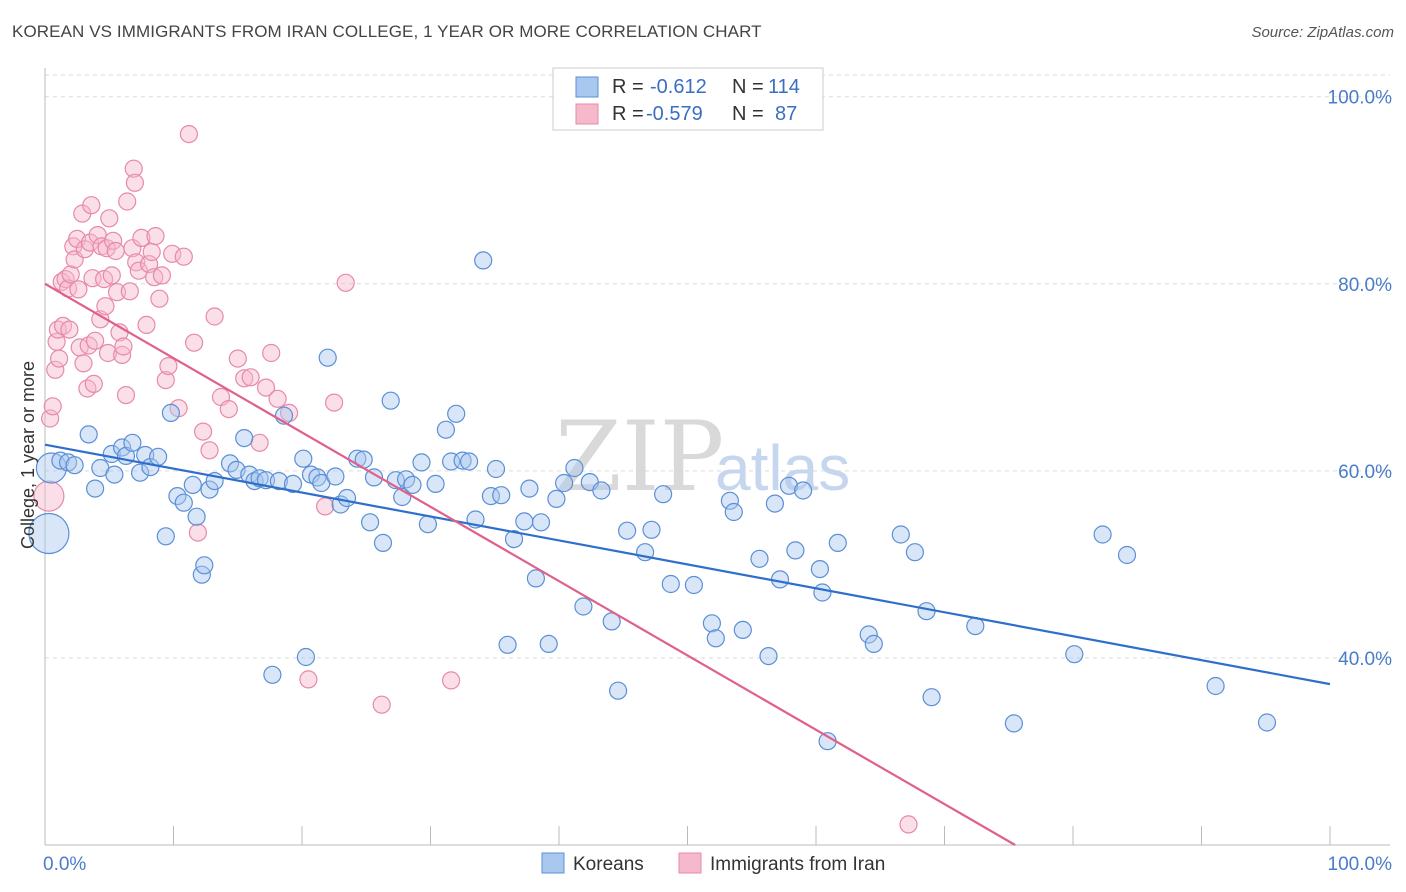  I want to click on bottom-legend-iran: Immigrants from Iran, so click(797, 864).